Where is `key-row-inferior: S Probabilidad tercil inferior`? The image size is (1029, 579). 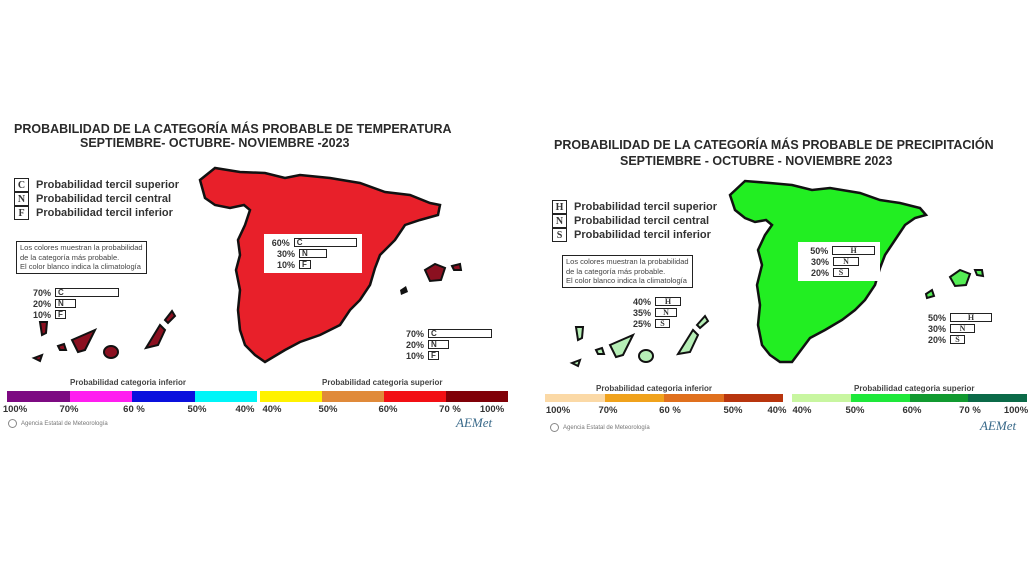 key-row-inferior: S Probabilidad tercil inferior is located at coordinates (634, 235).